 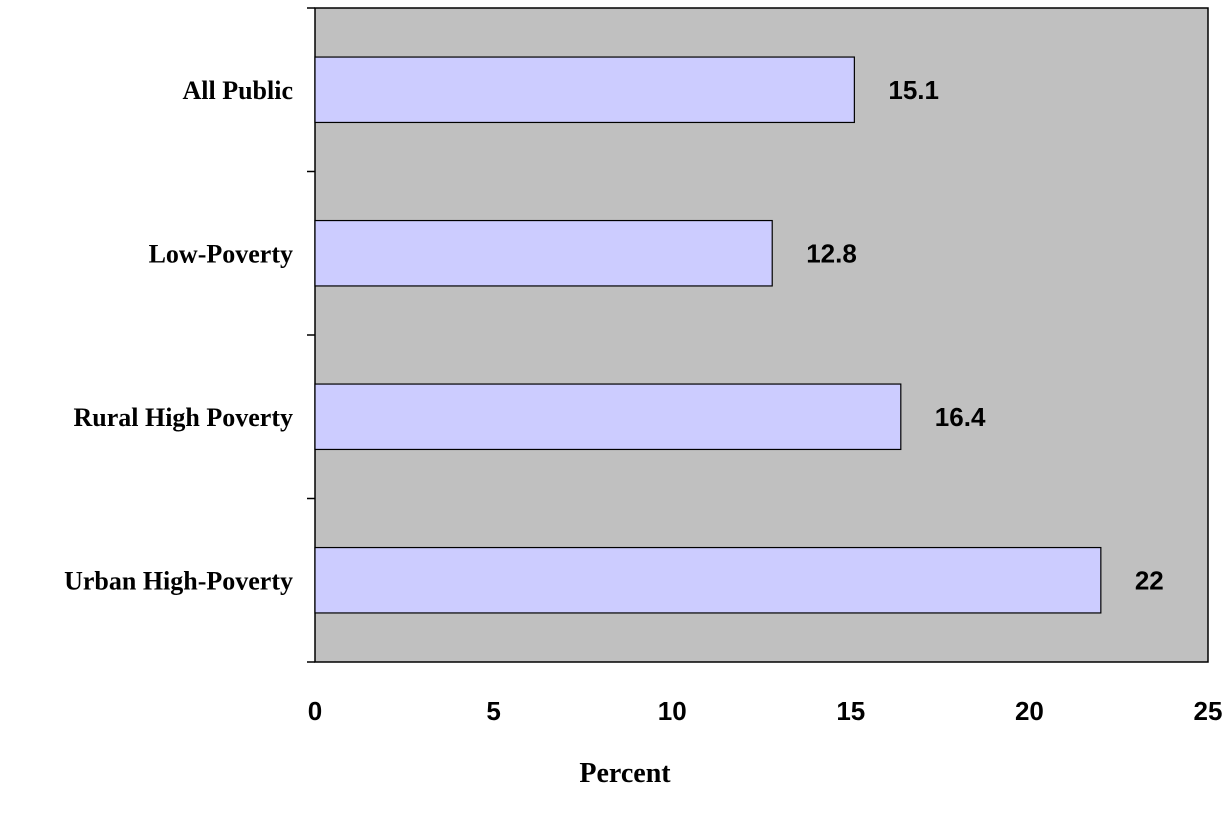 I want to click on data-label: 15.1, so click(x=913, y=90).